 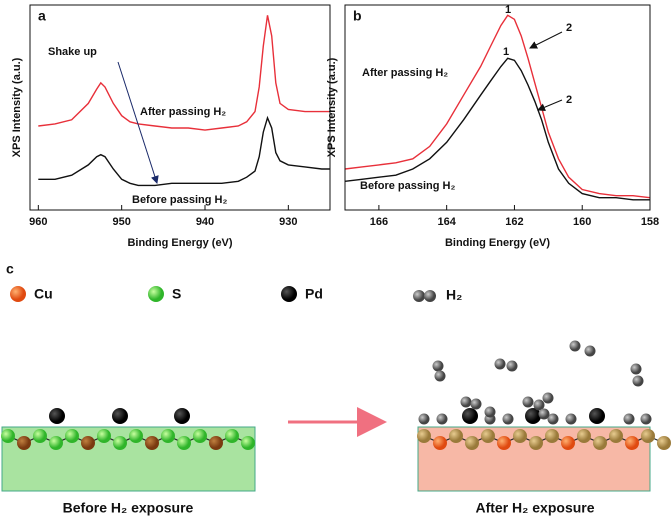 I want to click on x-tick-label: 940, so click(x=205, y=222).